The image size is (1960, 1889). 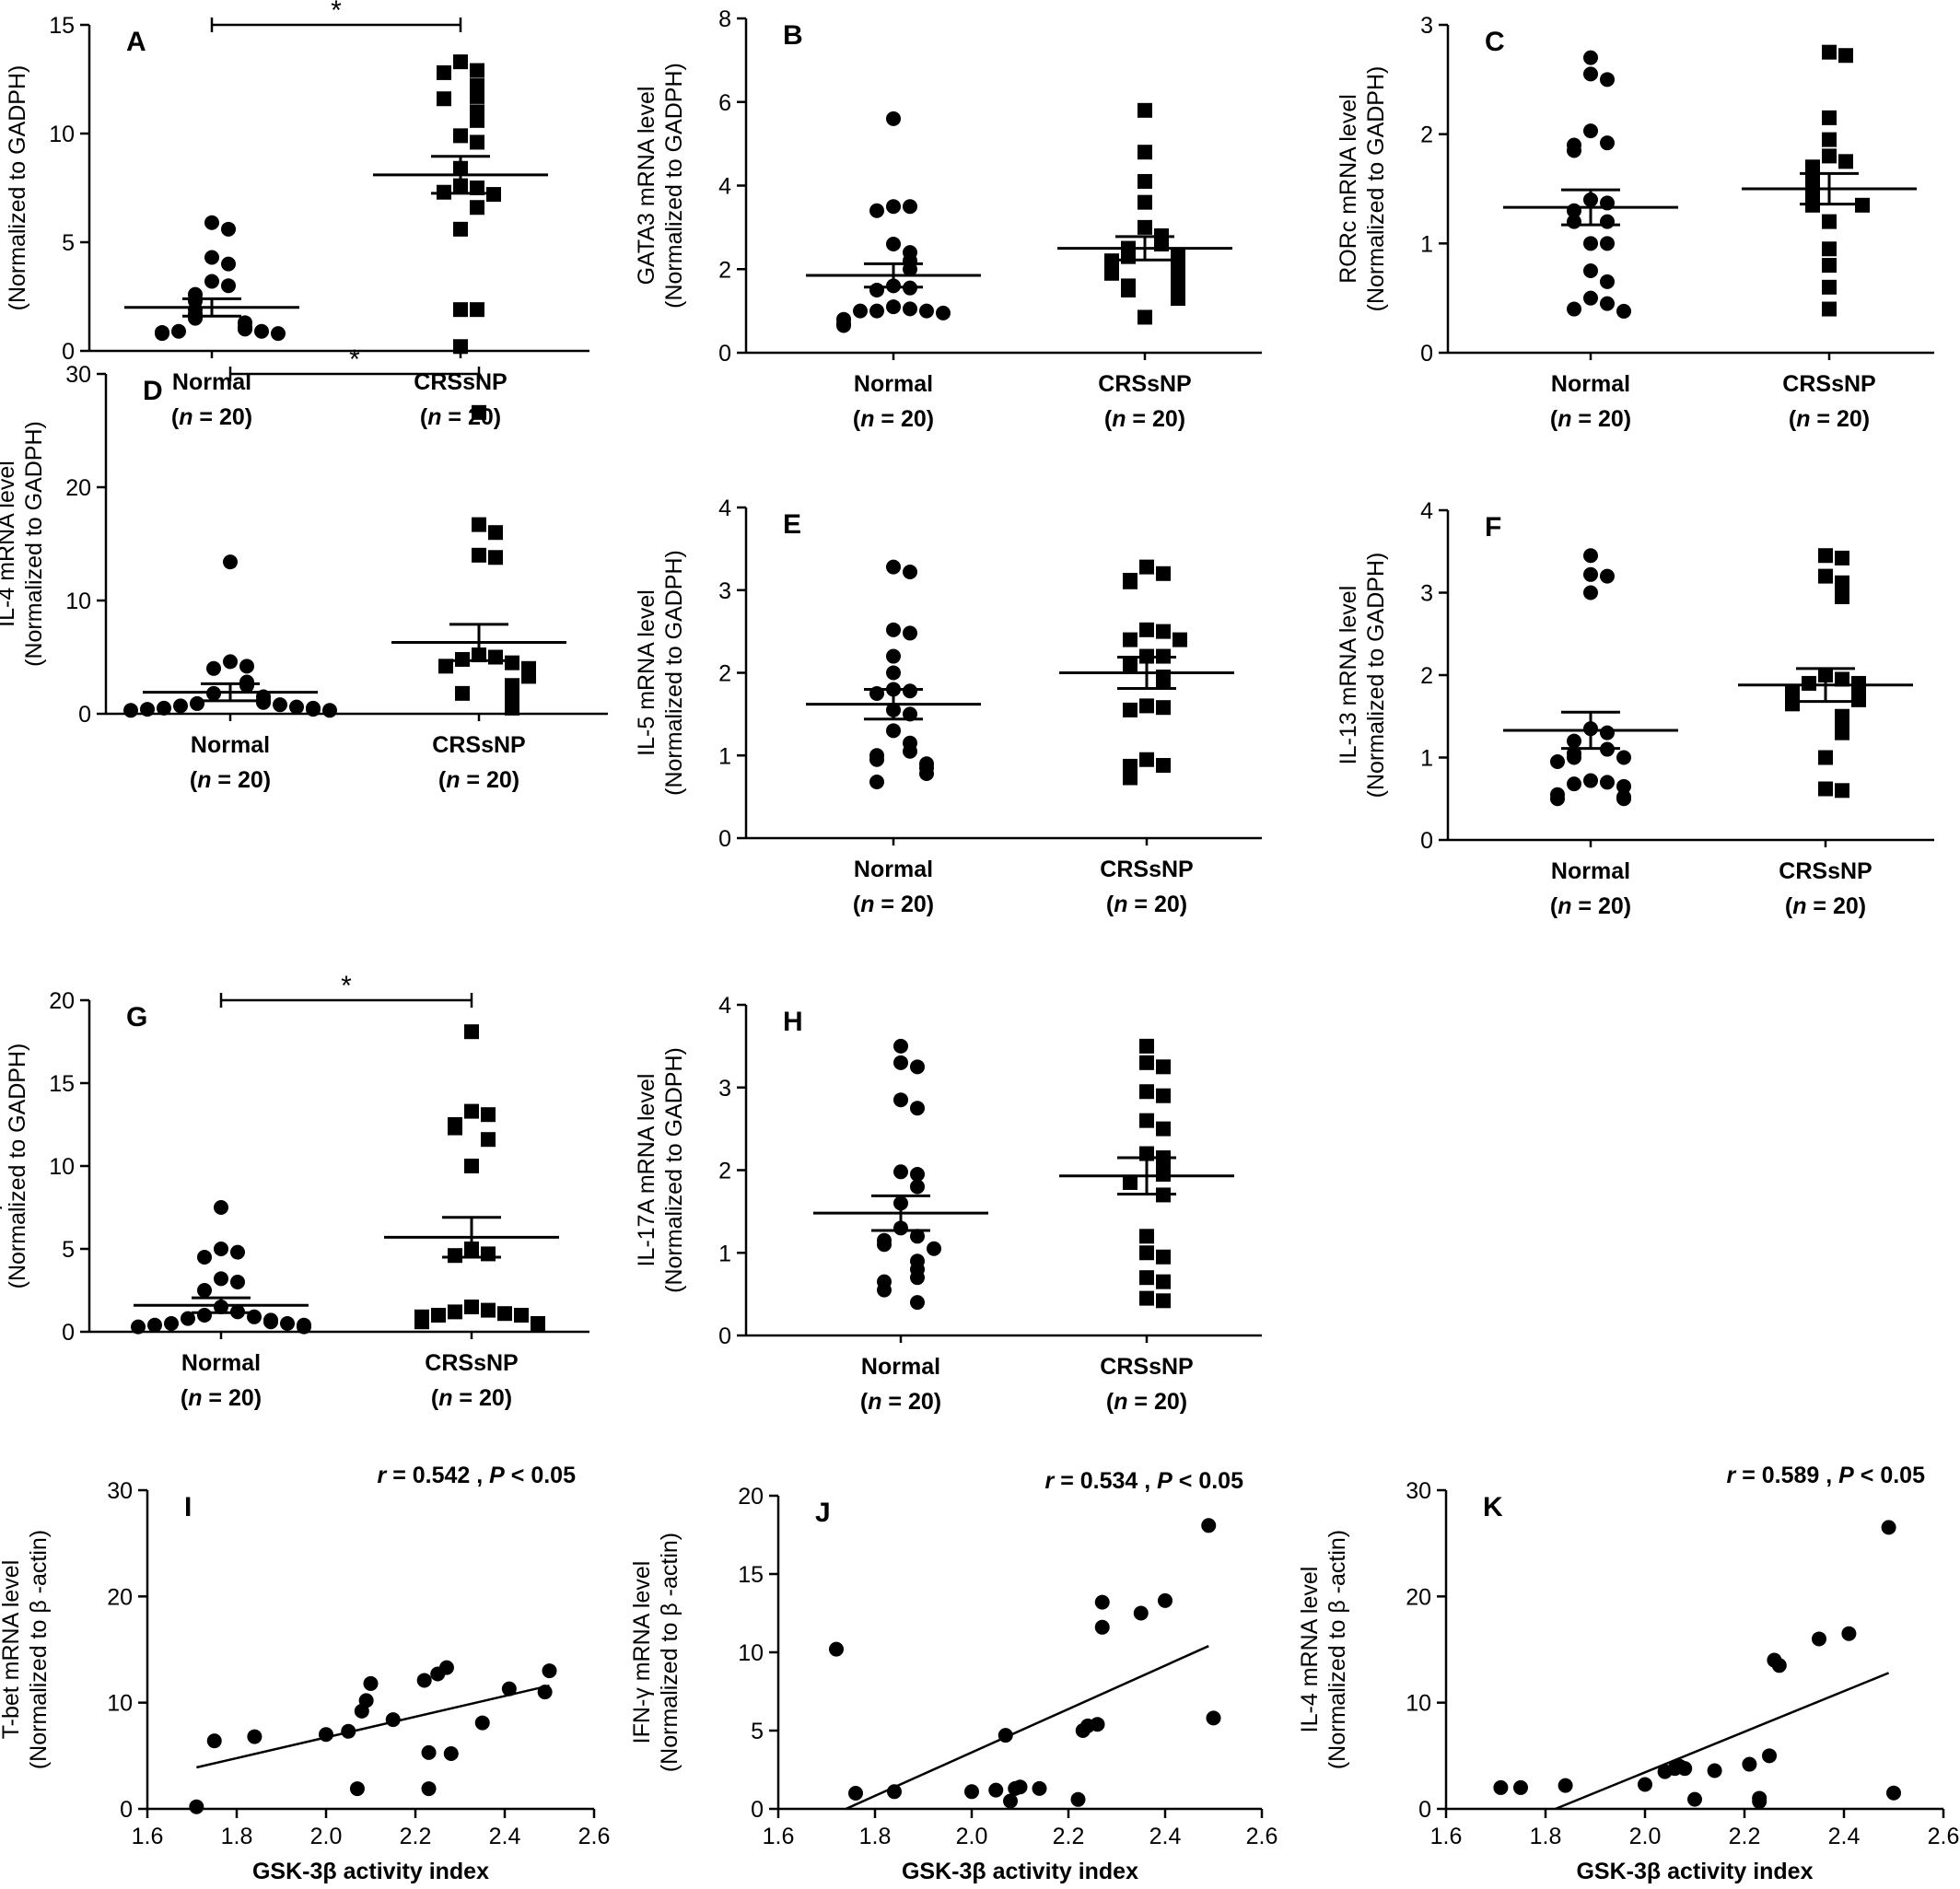 I want to click on panel-letter: H, so click(x=793, y=1022).